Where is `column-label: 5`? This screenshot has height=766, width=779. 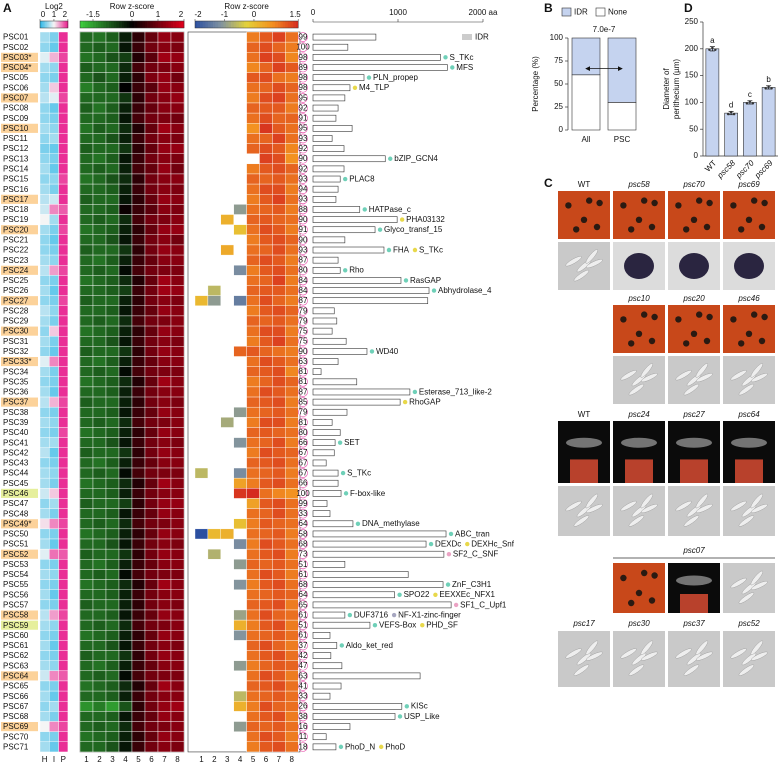
column-label: 5 is located at coordinates (138, 759).